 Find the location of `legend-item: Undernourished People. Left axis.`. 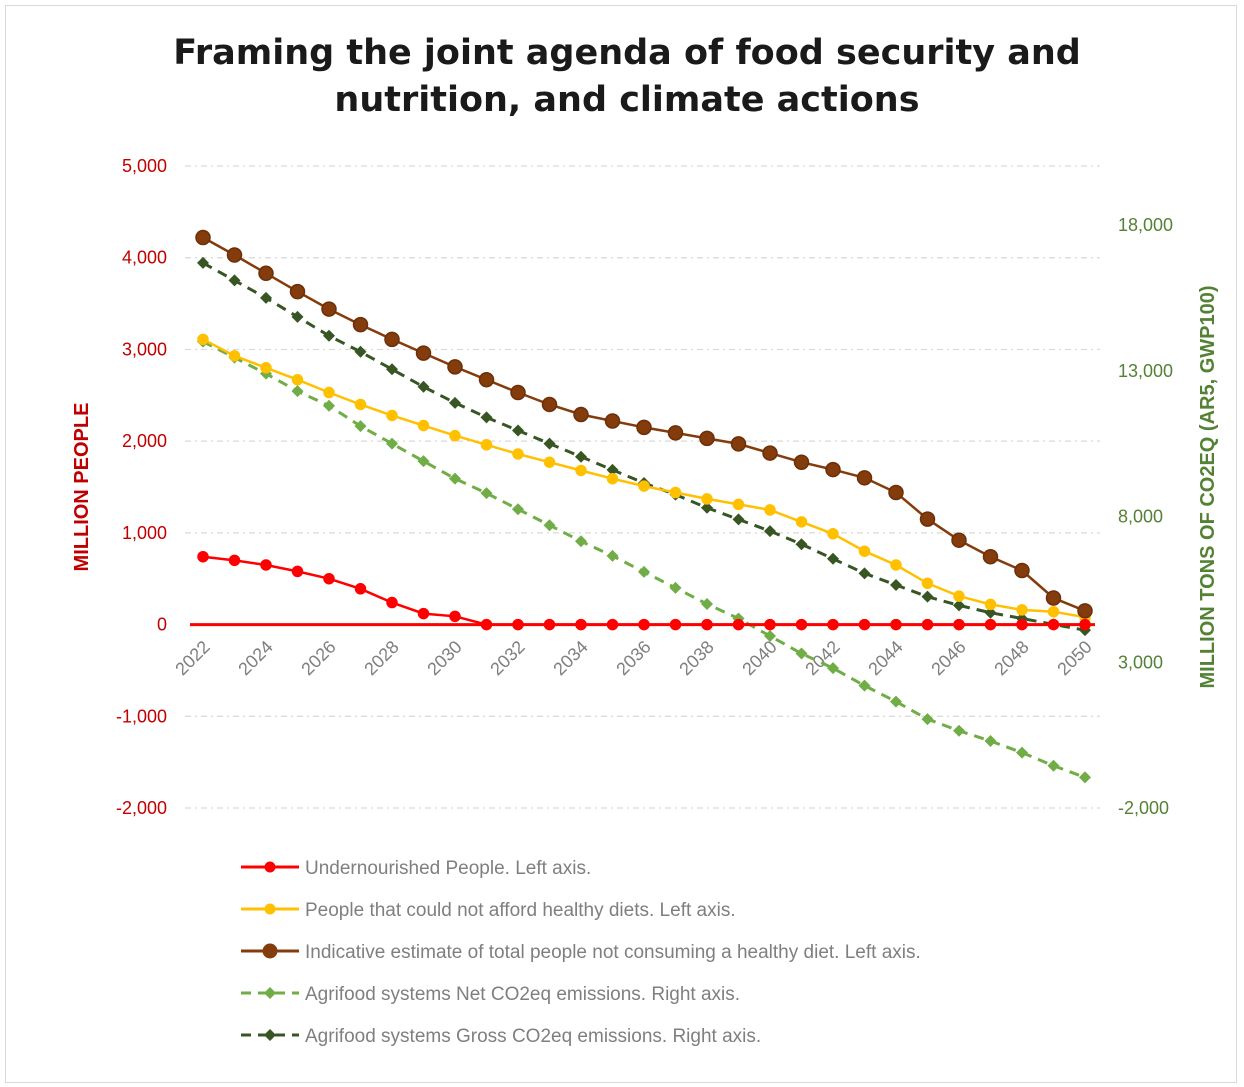

legend-item: Undernourished People. Left axis. is located at coordinates (416, 868).